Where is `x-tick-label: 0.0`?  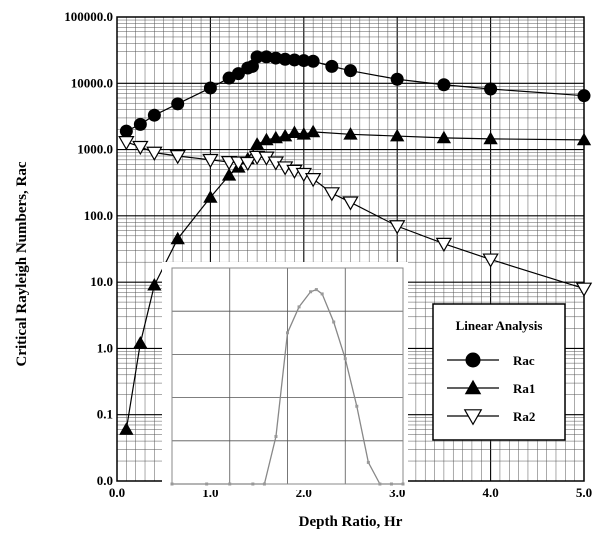
x-tick-label: 0.0 is located at coordinates (117, 492).